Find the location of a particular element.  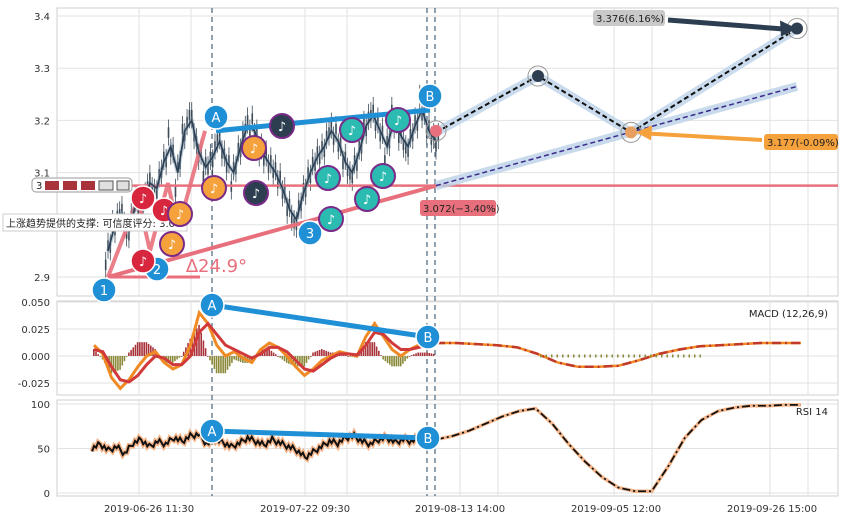

high-arrowhead is located at coordinates (788, 28).